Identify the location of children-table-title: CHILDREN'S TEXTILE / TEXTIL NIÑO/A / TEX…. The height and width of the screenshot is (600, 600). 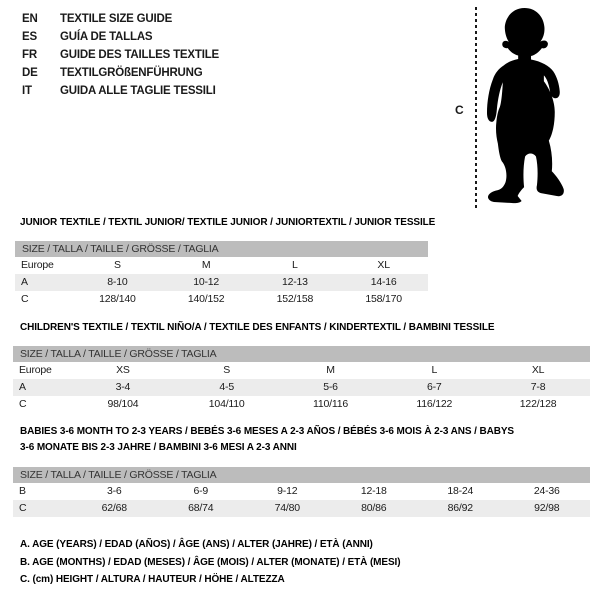
(257, 327).